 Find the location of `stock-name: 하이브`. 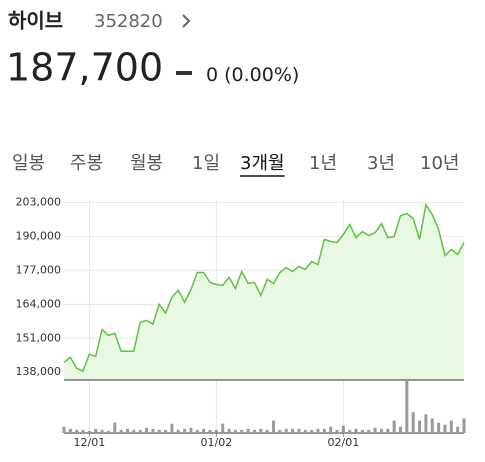

stock-name: 하이브 is located at coordinates (35, 21).